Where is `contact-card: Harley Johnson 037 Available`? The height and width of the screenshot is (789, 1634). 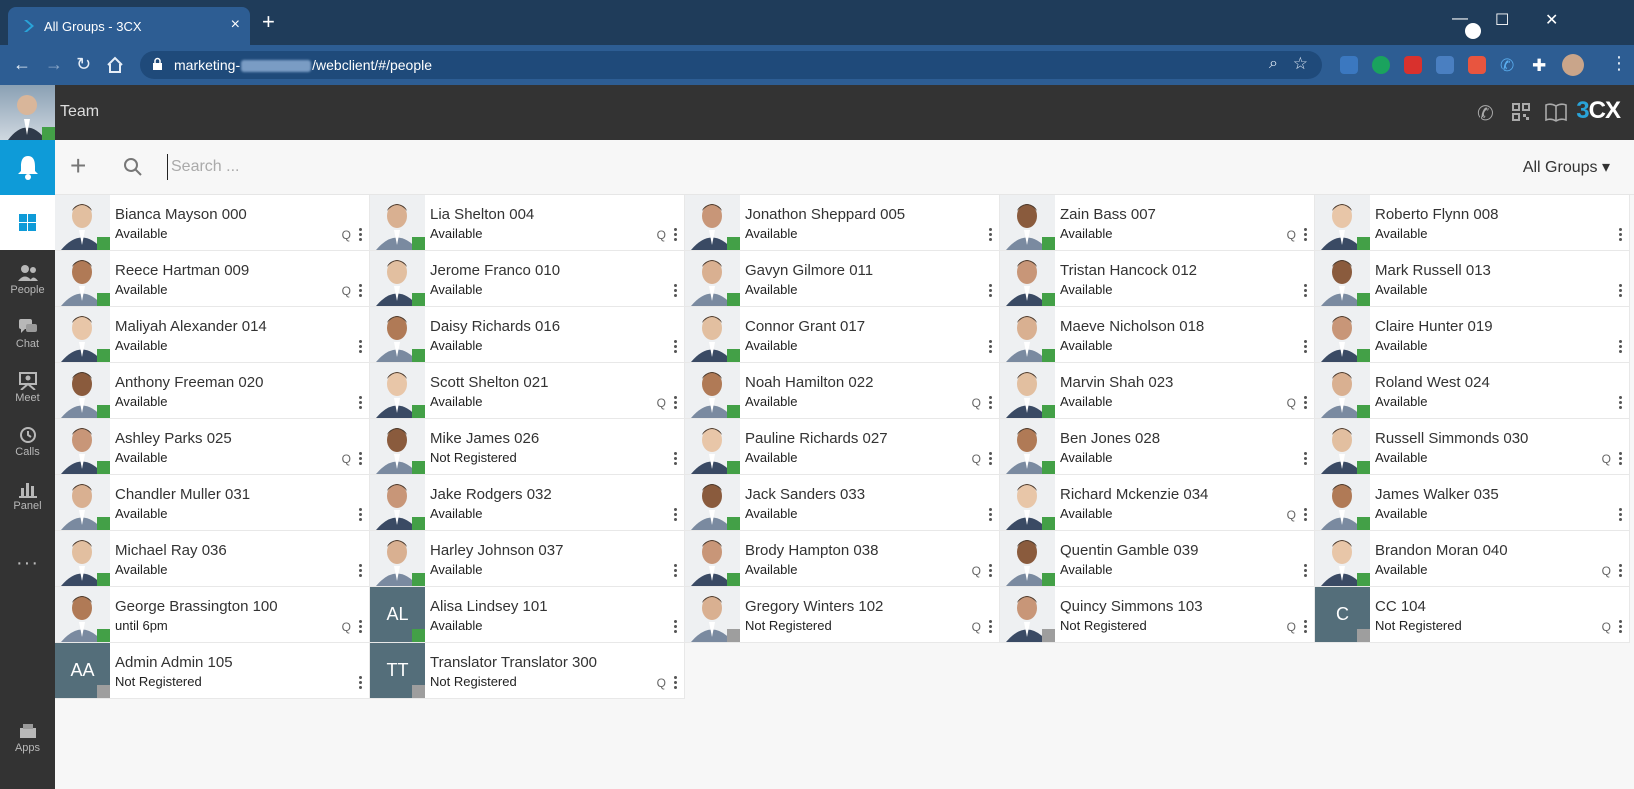 contact-card: Harley Johnson 037 Available is located at coordinates (527, 559).